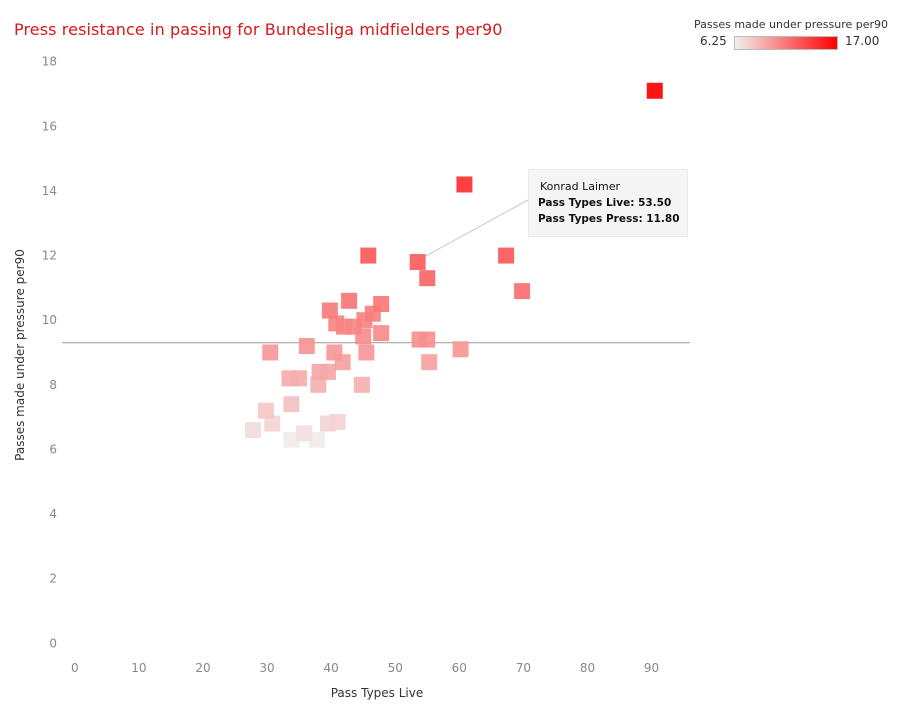 The image size is (900, 720). I want to click on legend-gradient-bar, so click(786, 43).